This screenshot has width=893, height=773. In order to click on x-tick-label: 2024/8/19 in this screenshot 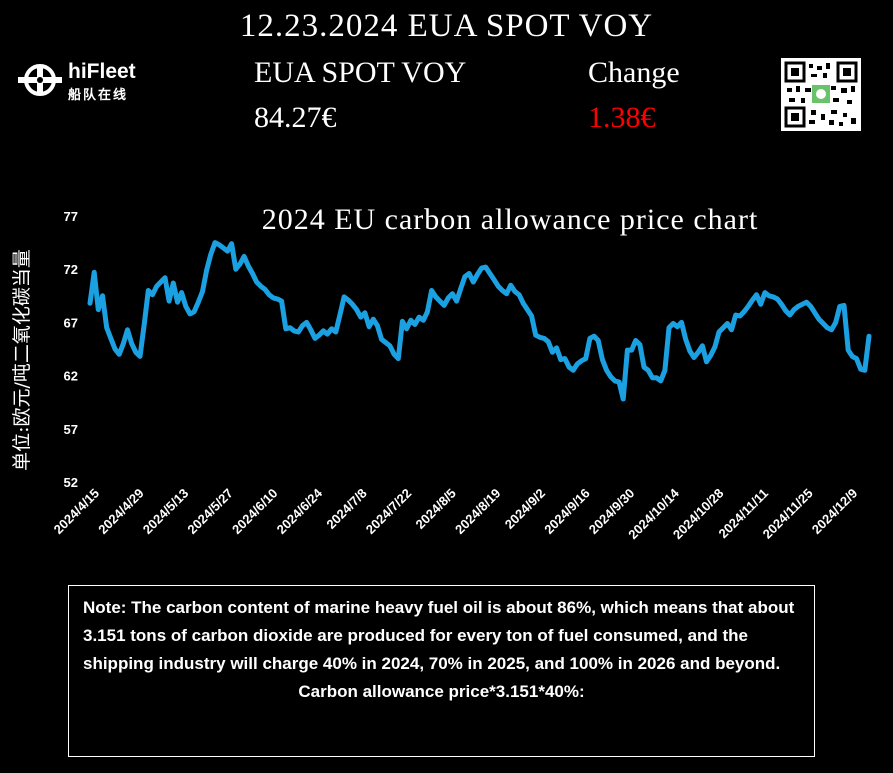, I will do `click(478, 512)`.